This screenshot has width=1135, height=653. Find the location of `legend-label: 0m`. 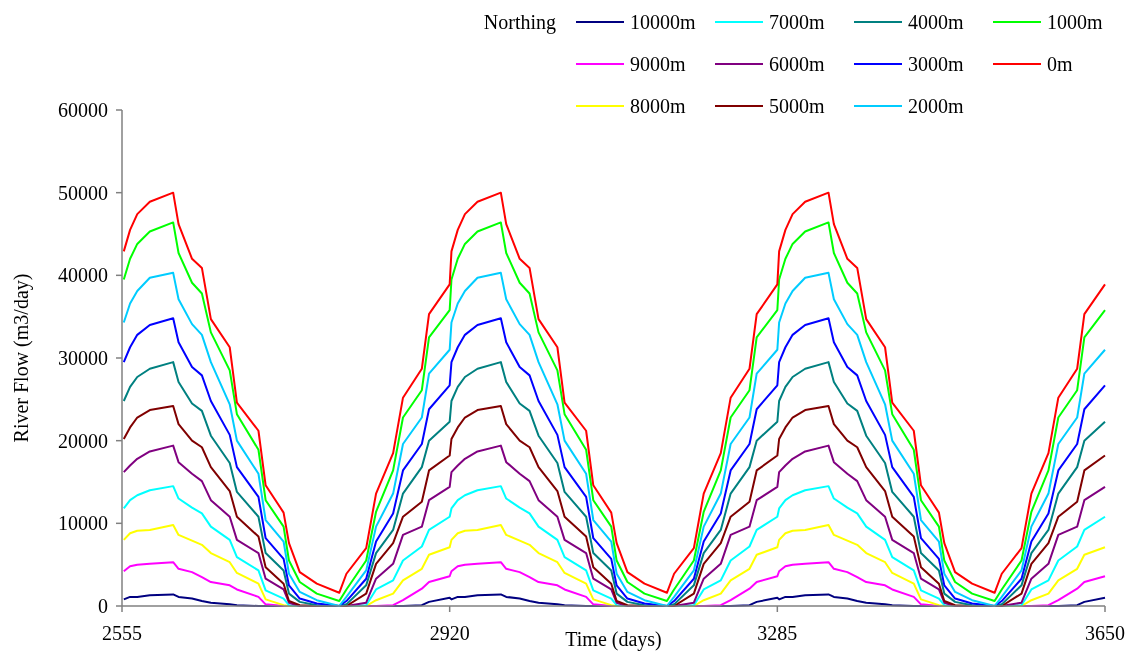

legend-label: 0m is located at coordinates (1060, 64).